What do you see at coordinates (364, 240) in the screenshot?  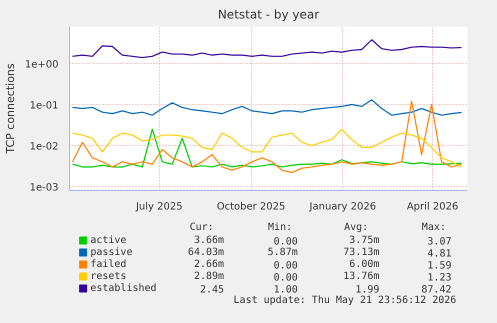 I see `text: 3.75m` at bounding box center [364, 240].